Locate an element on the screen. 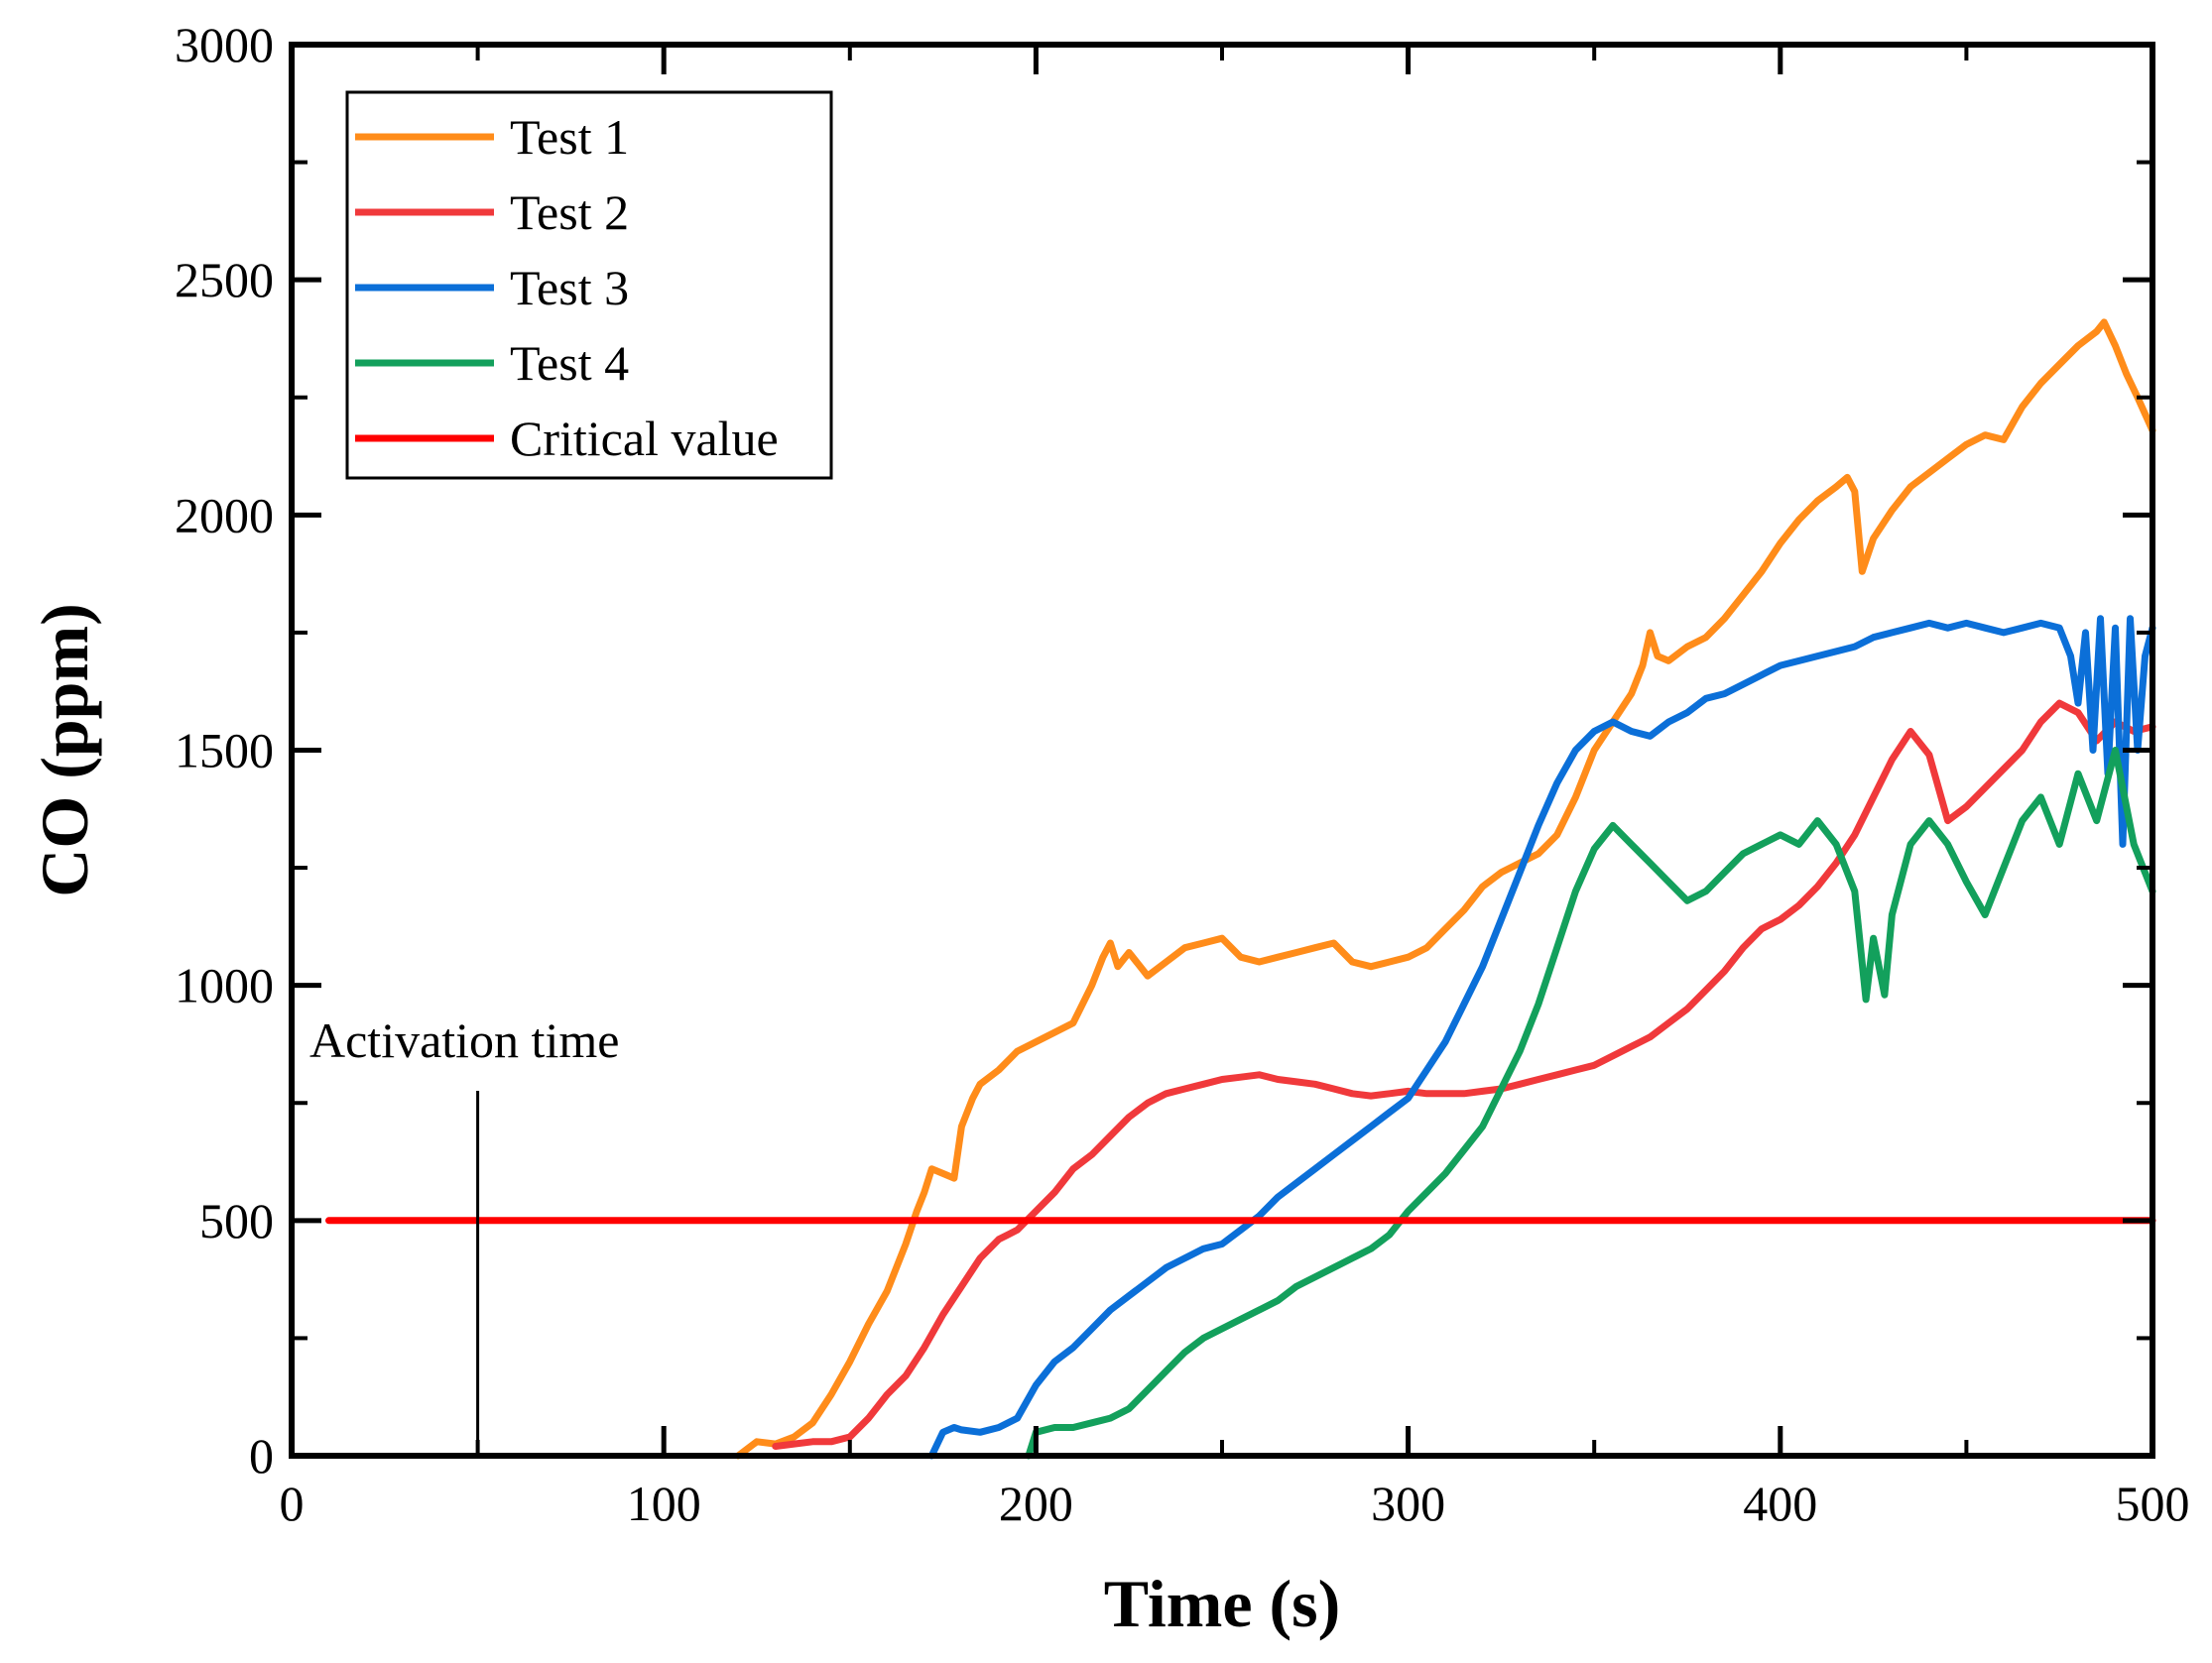  y-tick-label: 2000 is located at coordinates (225, 514).